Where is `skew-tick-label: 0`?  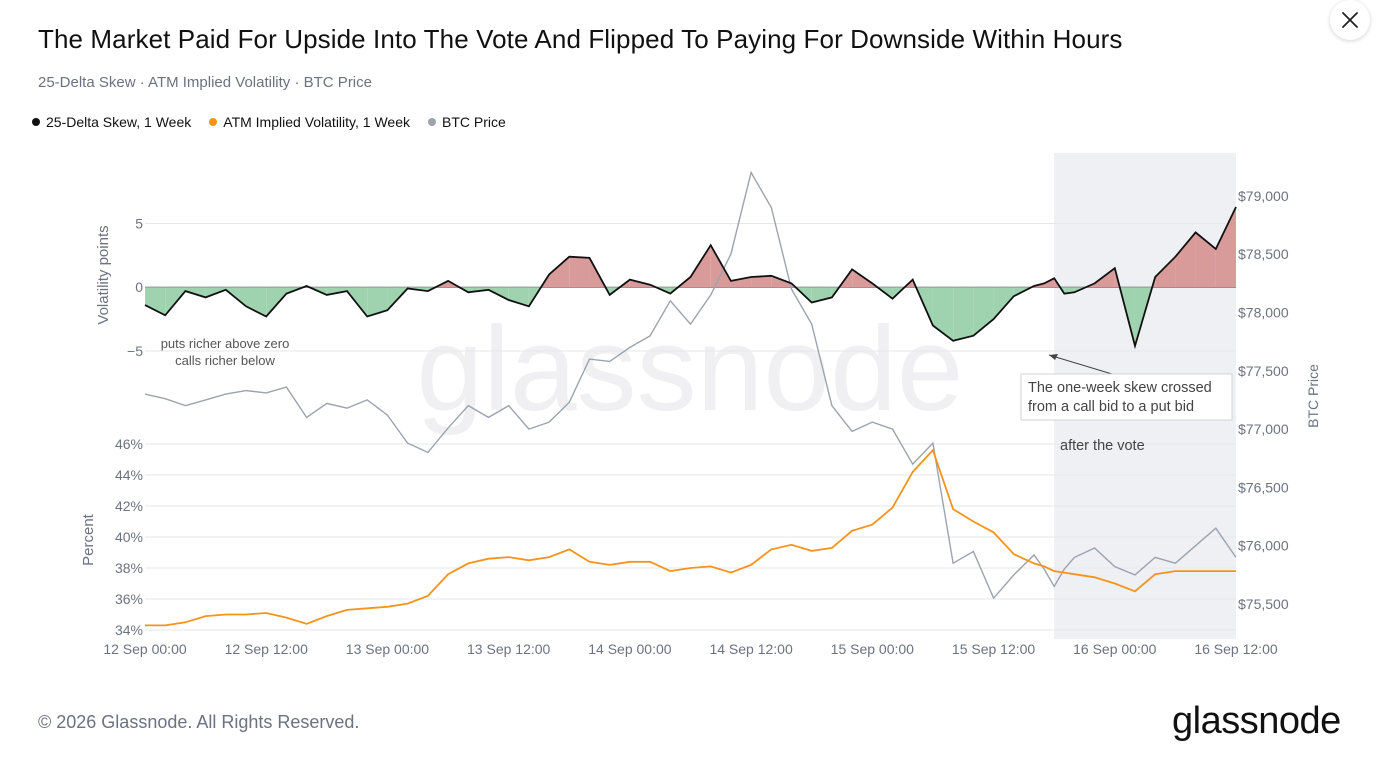 skew-tick-label: 0 is located at coordinates (139, 287).